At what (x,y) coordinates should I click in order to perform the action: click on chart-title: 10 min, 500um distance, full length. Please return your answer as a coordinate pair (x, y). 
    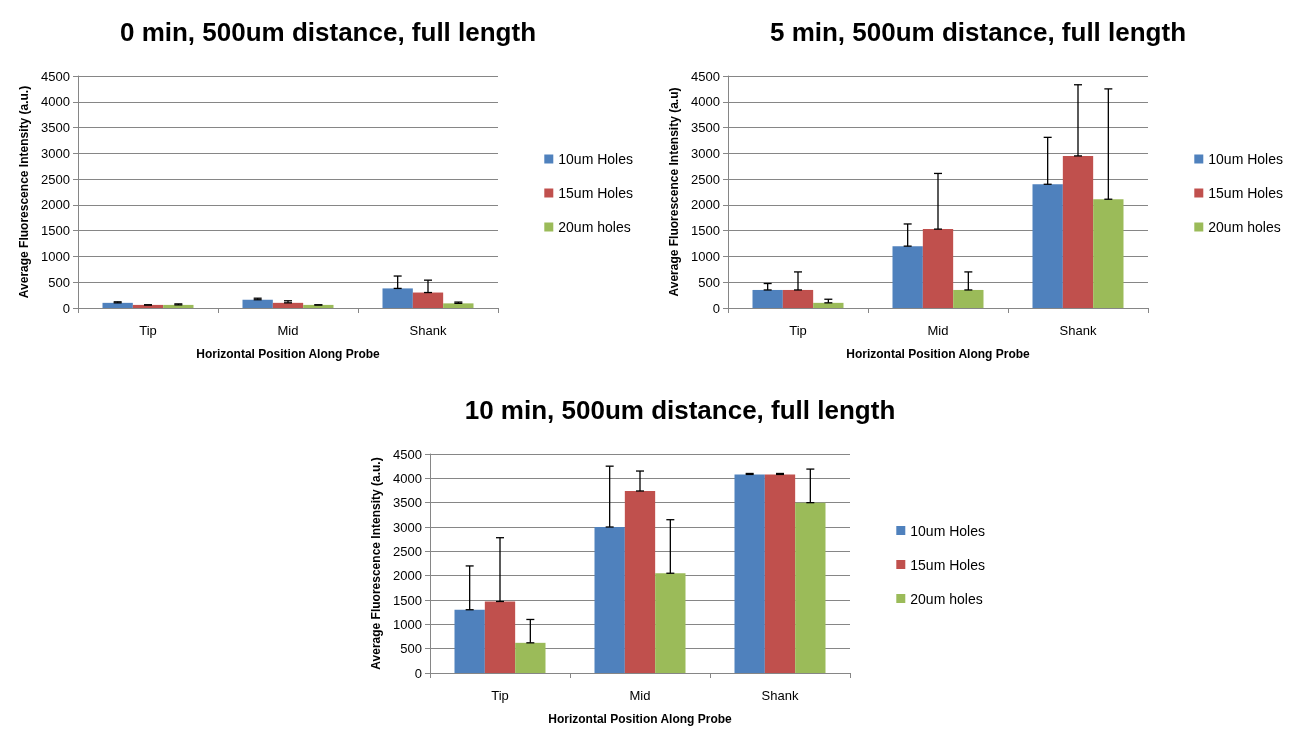
    Looking at the image, I should click on (680, 410).